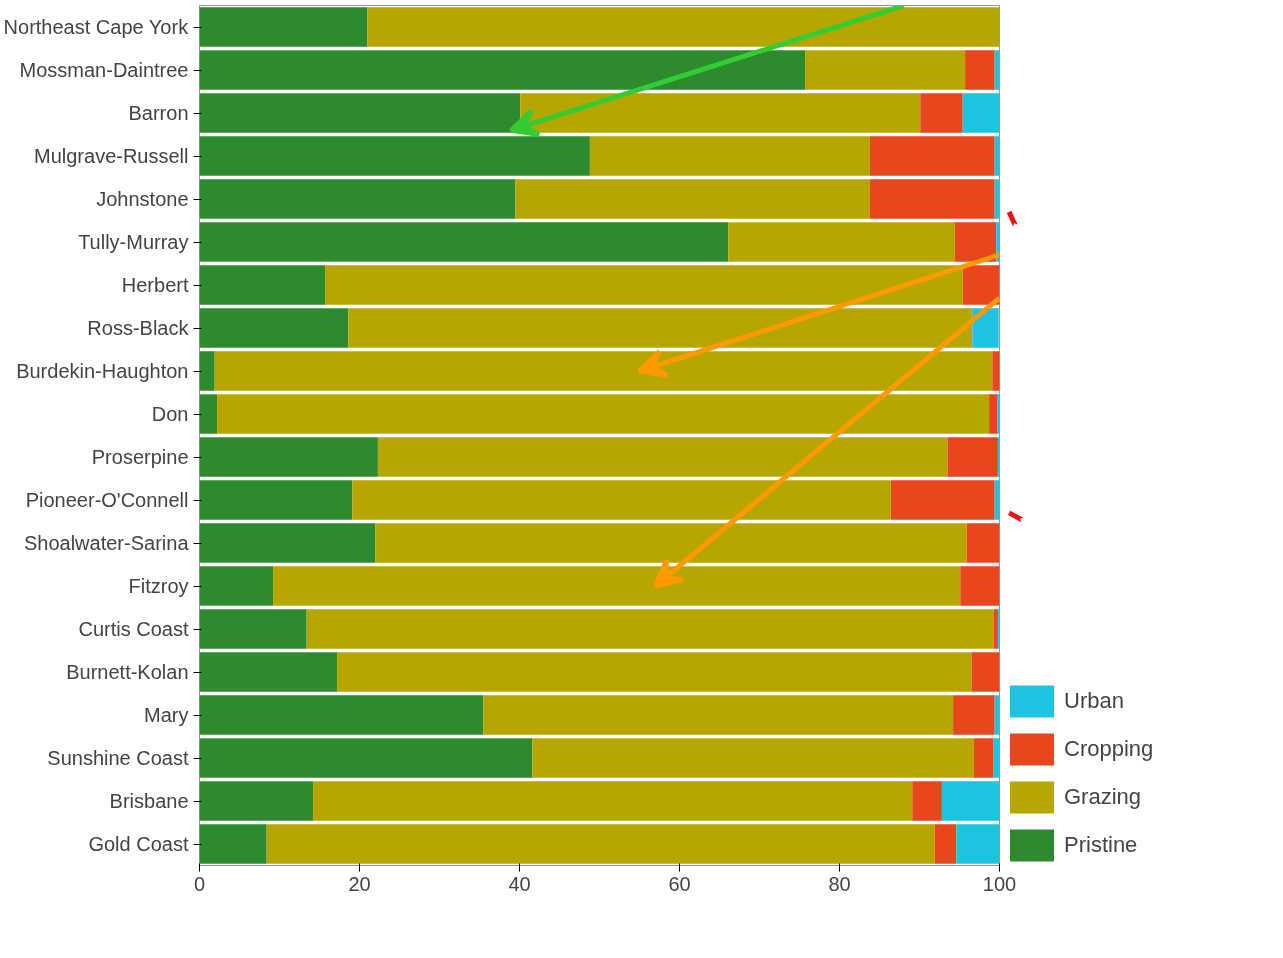  Describe the element at coordinates (839, 883) in the screenshot. I see `x-tick-label: 80` at that location.